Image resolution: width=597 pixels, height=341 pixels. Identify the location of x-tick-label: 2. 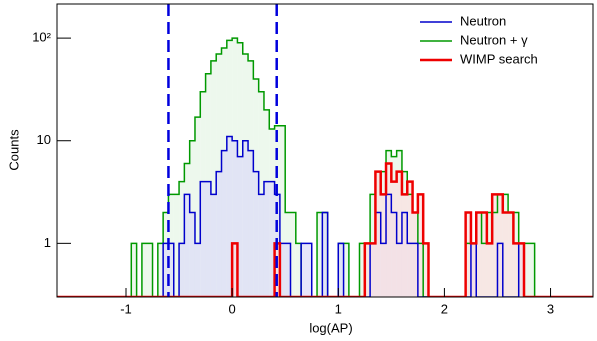
(444, 308).